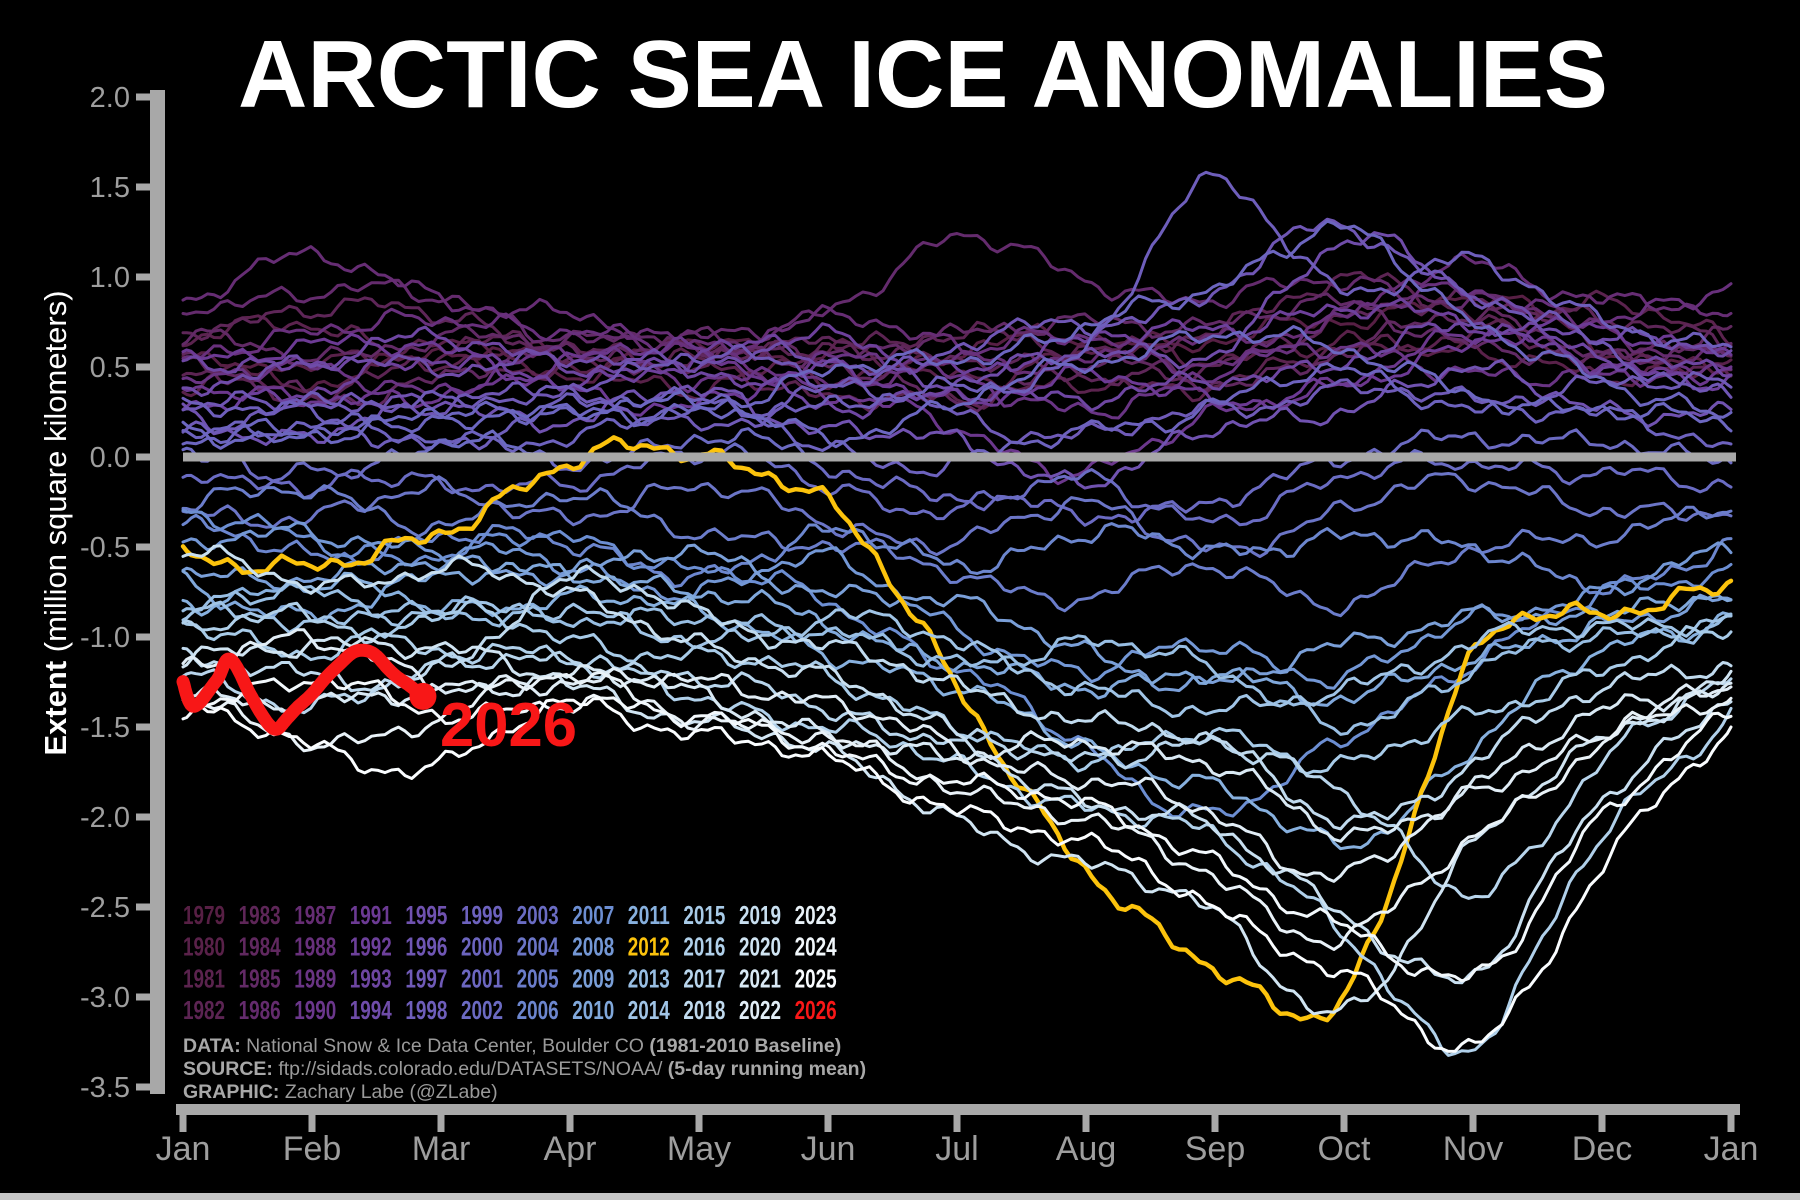 The height and width of the screenshot is (1200, 1800). I want to click on series-line-1997, so click(957, 407).